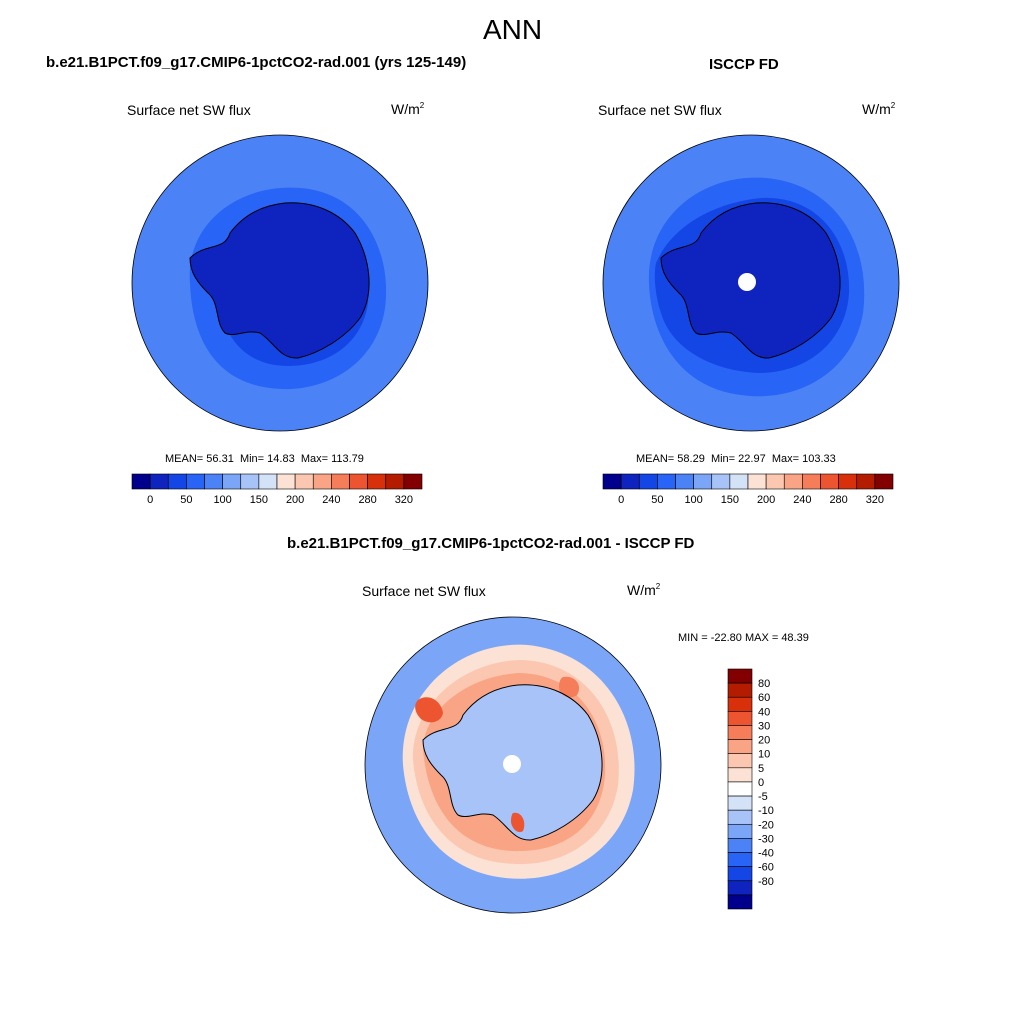 The image size is (1024, 1024). I want to click on diff-warm-spot-west, so click(429, 710).